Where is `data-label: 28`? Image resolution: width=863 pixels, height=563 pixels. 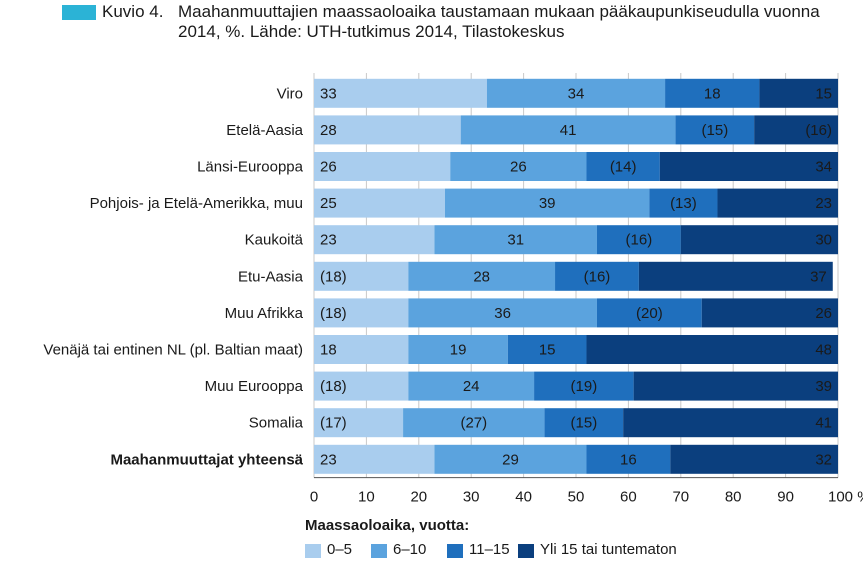
data-label: 28 is located at coordinates (481, 276).